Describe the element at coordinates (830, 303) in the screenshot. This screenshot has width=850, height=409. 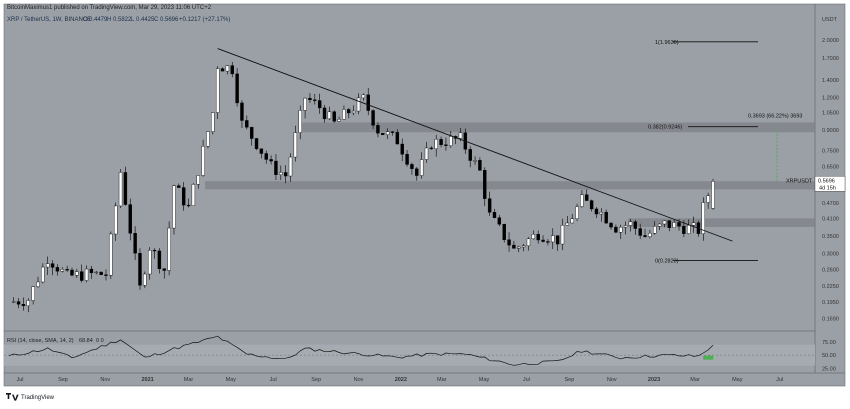
I see `y-tick-label: 0.1950` at that location.